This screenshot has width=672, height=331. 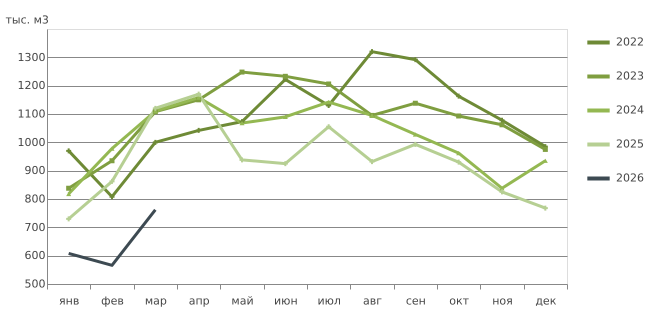 What do you see at coordinates (372, 301) in the screenshot?
I see `x-tick-label: авг` at bounding box center [372, 301].